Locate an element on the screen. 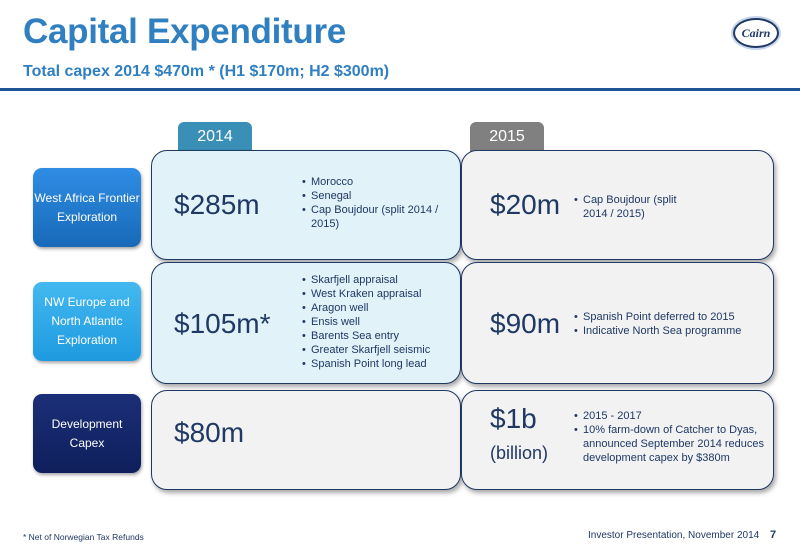  list-item: Senegal is located at coordinates (377, 196).